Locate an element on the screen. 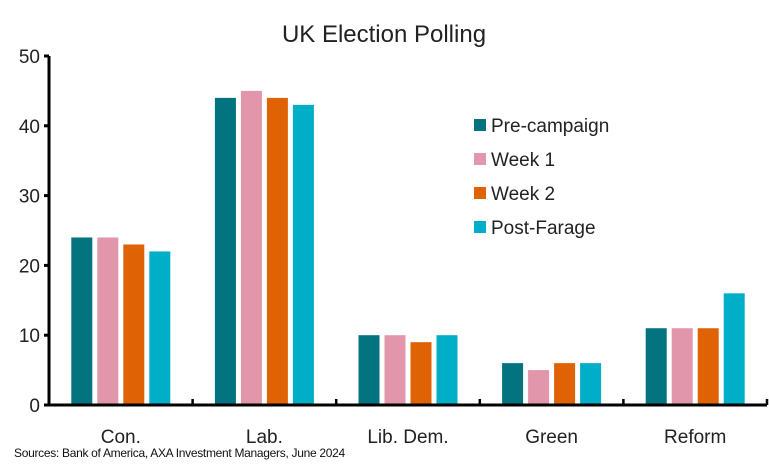 The width and height of the screenshot is (769, 473). legend-label: Week 1 is located at coordinates (523, 160).